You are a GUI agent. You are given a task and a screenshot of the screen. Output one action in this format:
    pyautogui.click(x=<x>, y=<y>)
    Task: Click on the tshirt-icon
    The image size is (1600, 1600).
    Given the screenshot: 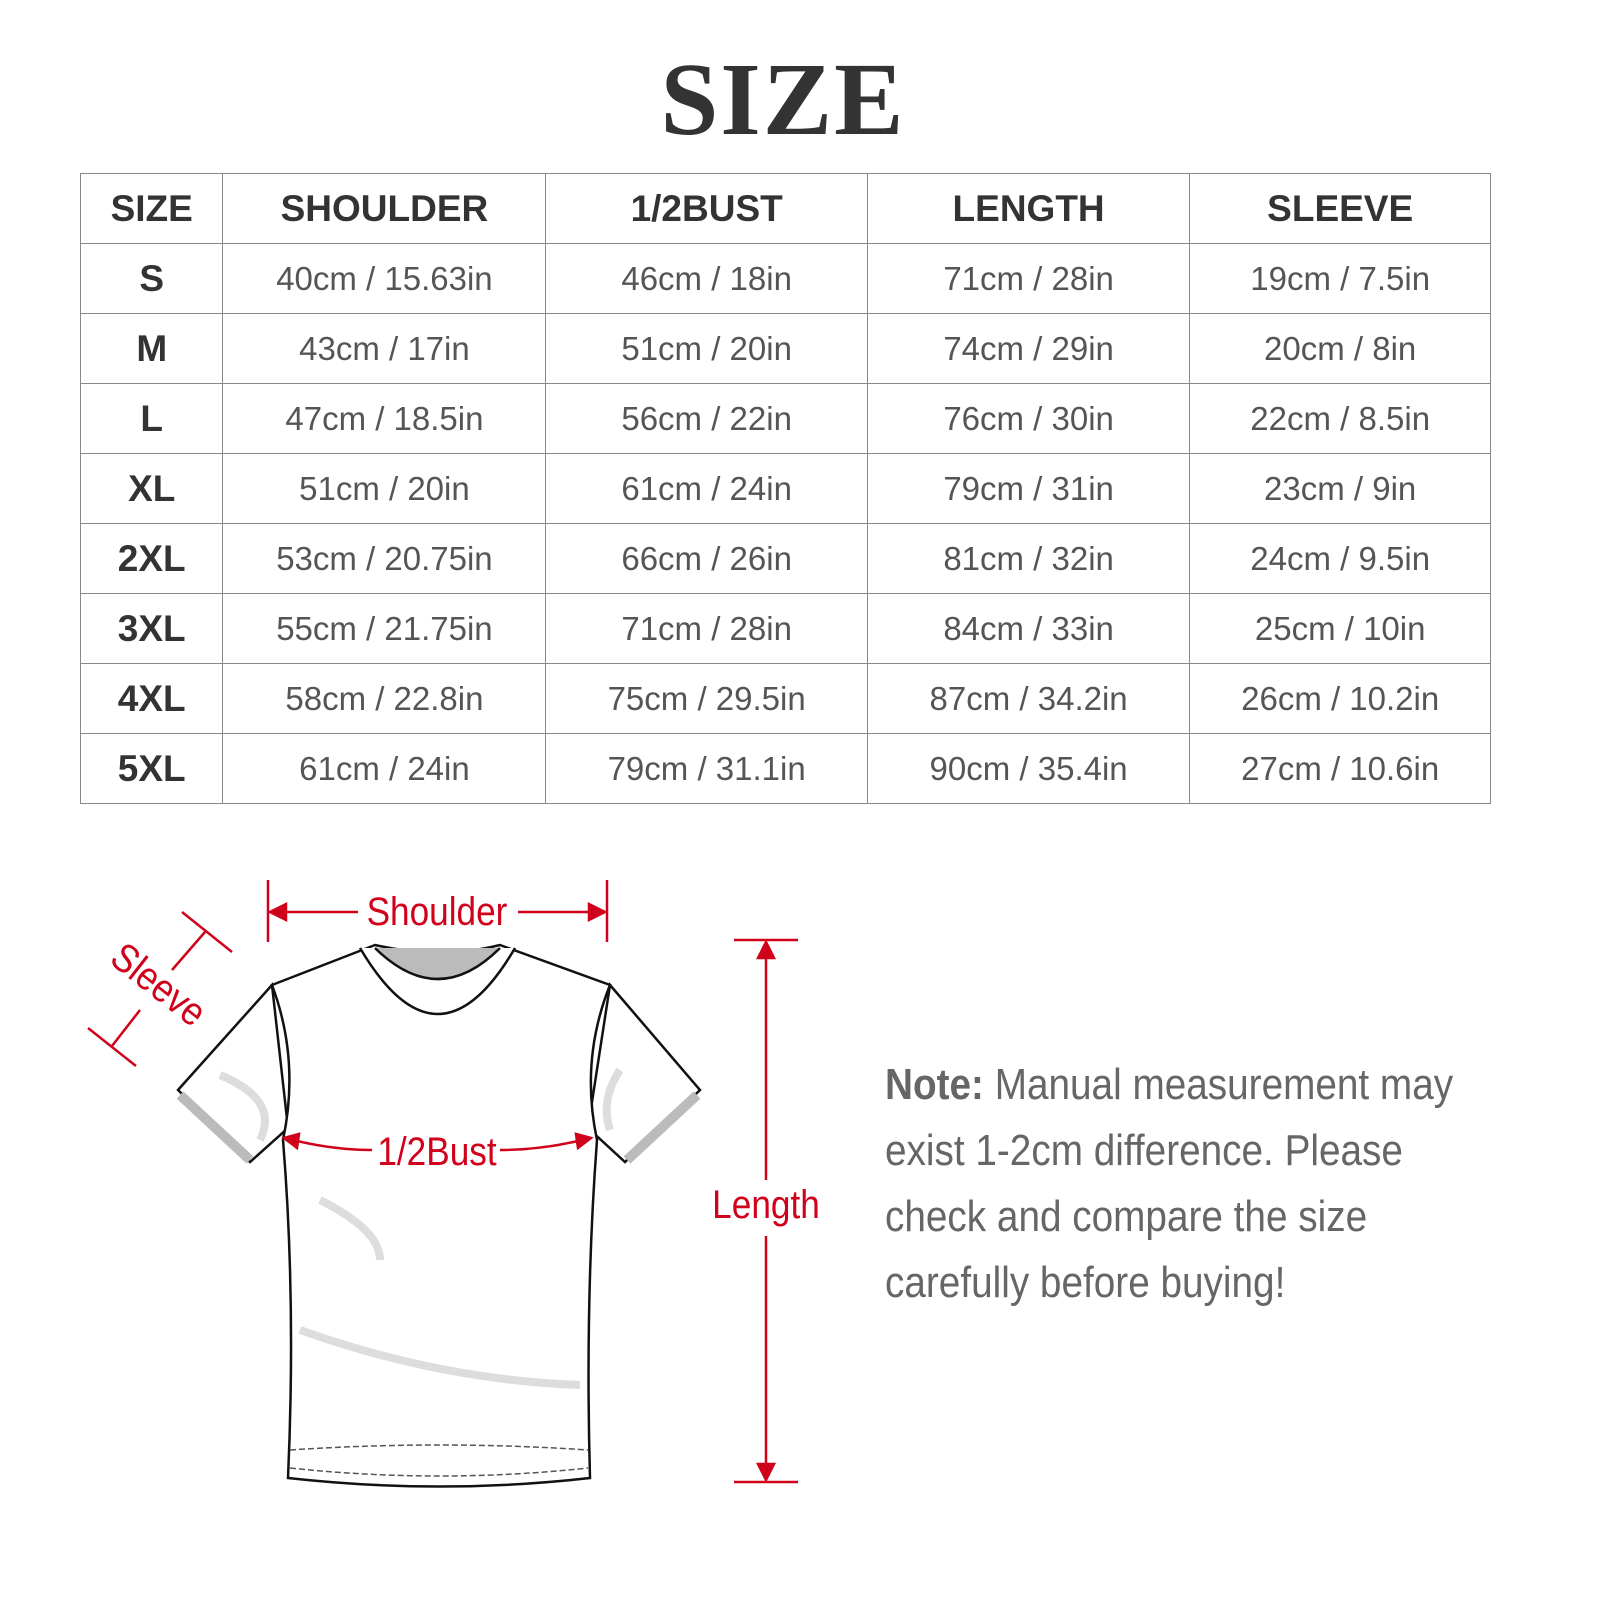 What is the action you would take?
    pyautogui.click(x=439, y=1215)
    